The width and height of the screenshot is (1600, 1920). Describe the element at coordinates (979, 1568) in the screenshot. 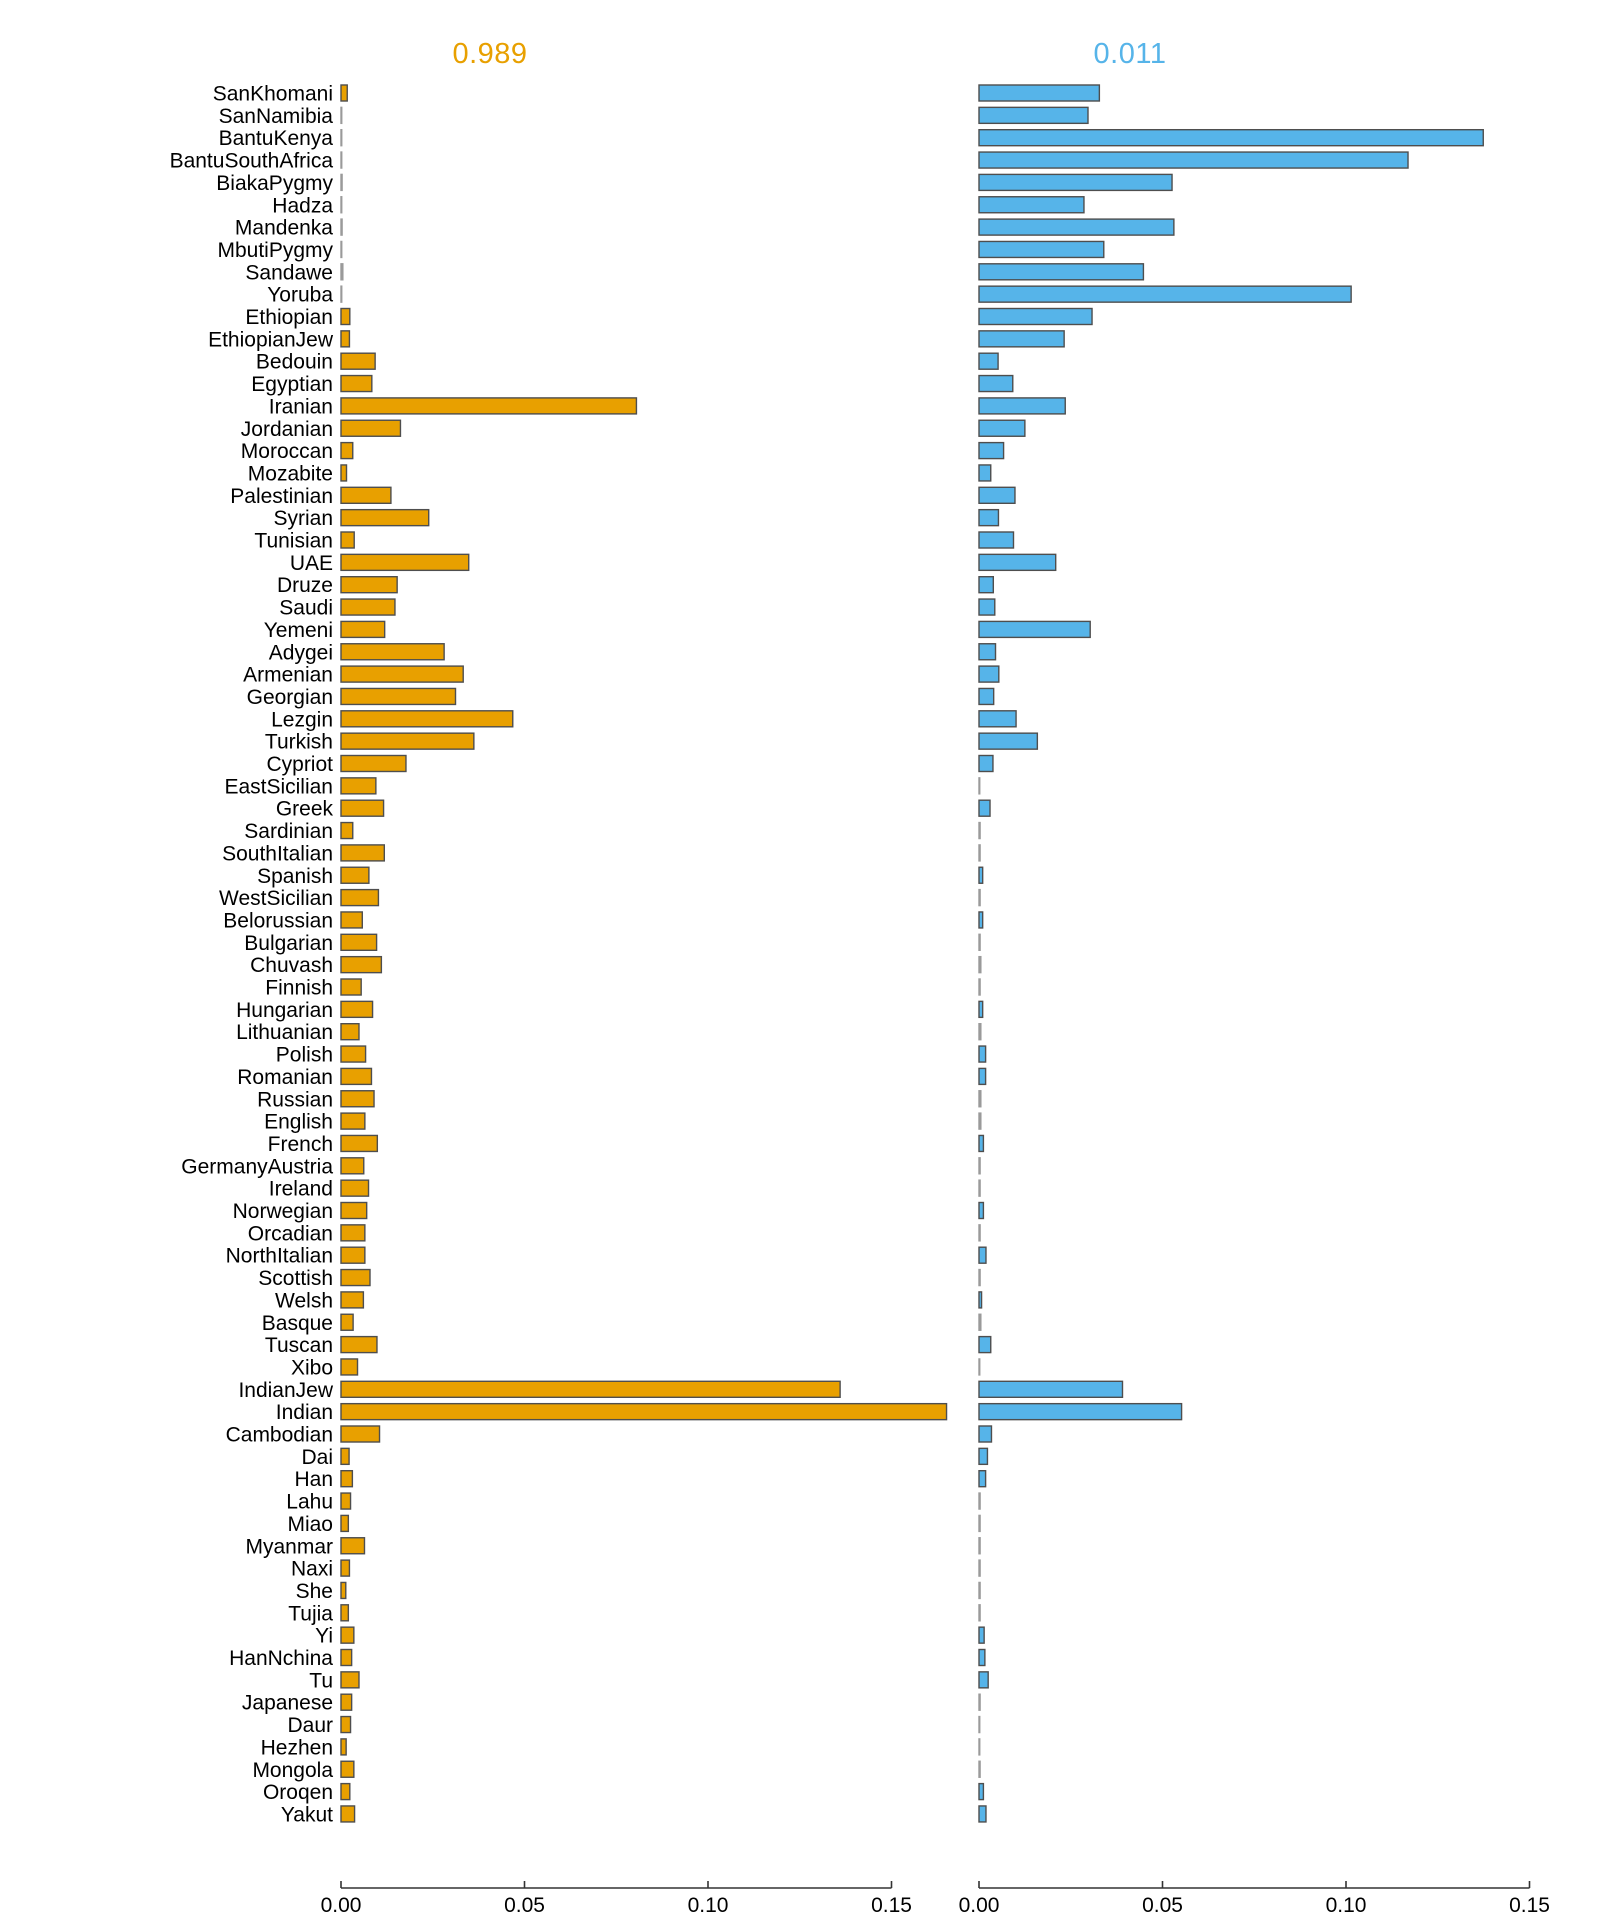

I see `right-bar-Naxi` at that location.